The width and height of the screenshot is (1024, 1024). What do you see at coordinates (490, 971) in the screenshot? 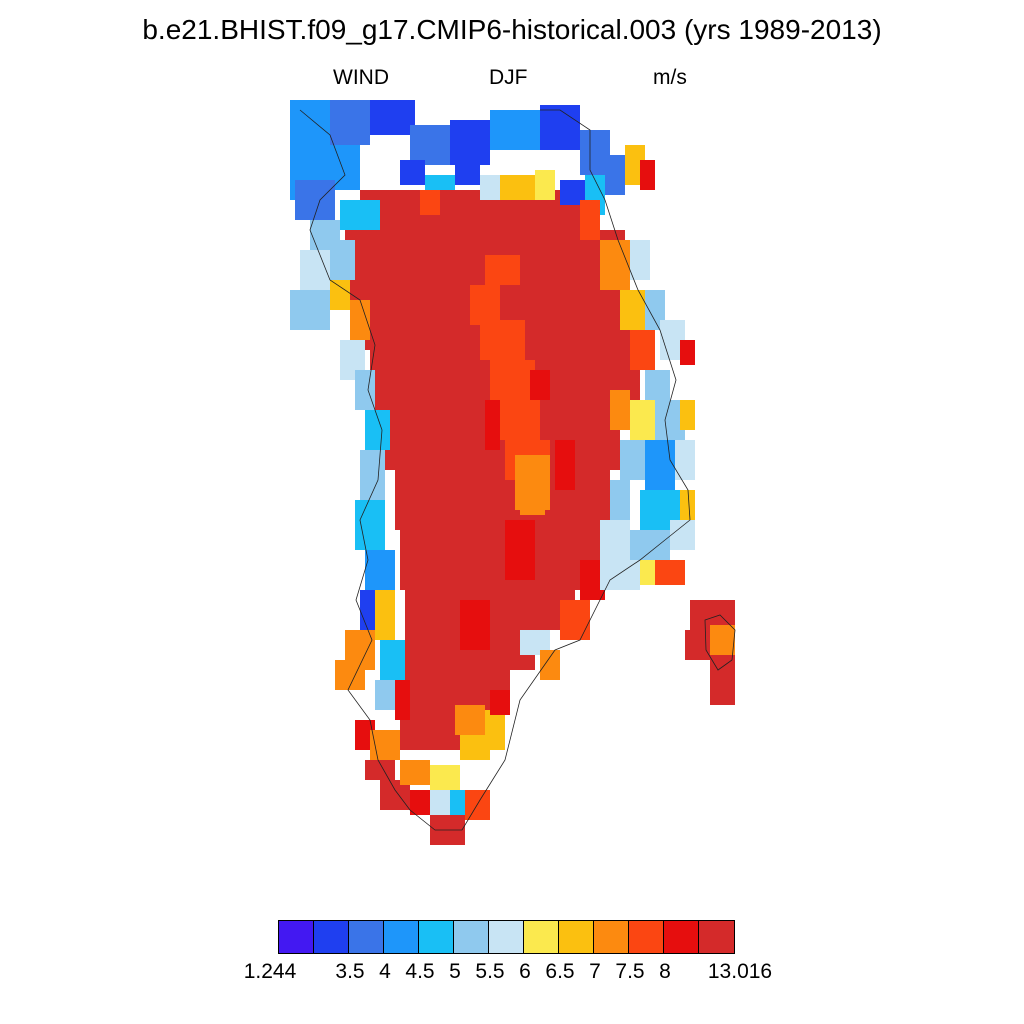
I see `colorbar-tick-label: 5.5` at bounding box center [490, 971].